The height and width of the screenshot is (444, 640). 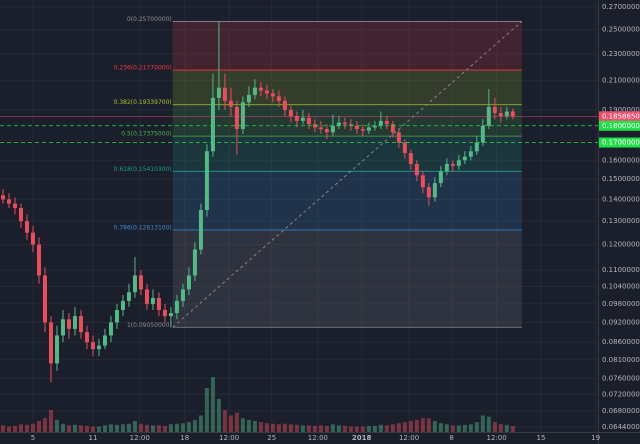 What do you see at coordinates (451, 438) in the screenshot?
I see `x-tick-label: 8` at bounding box center [451, 438].